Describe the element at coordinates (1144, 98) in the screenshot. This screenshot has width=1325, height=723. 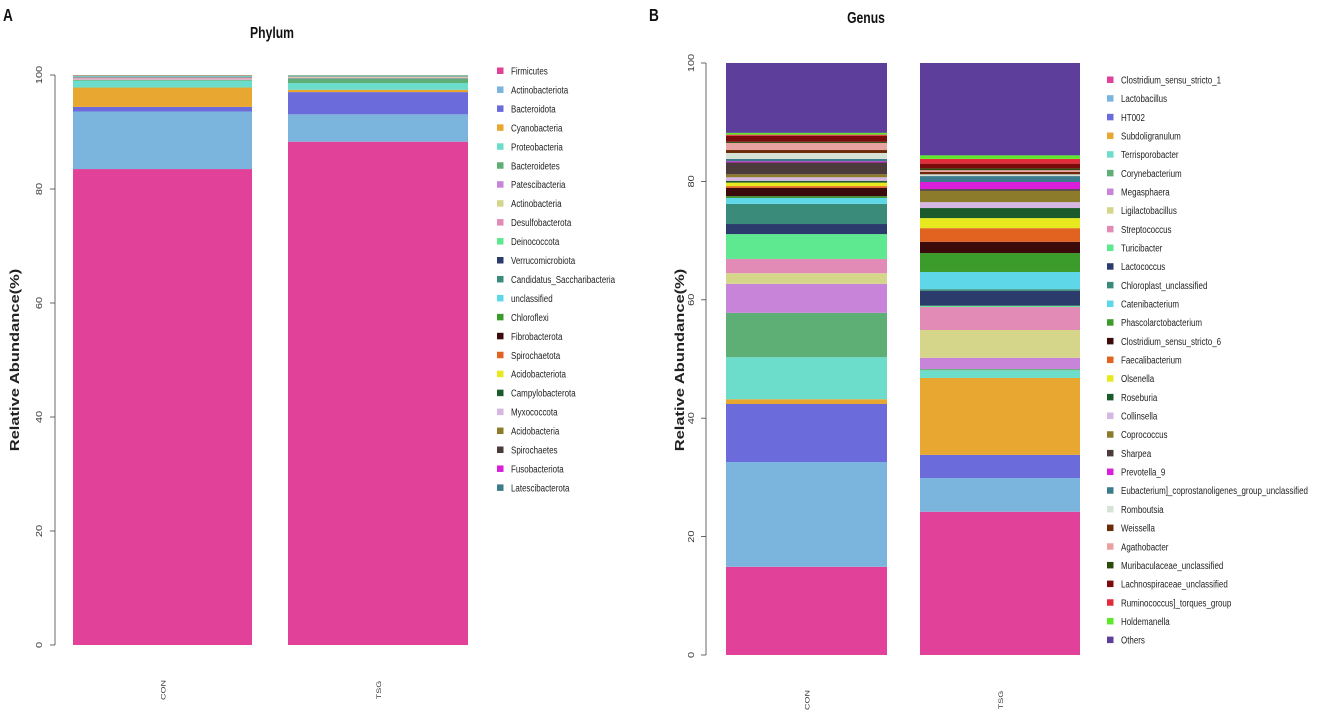
I see `legend-label: Lactobacillus` at that location.